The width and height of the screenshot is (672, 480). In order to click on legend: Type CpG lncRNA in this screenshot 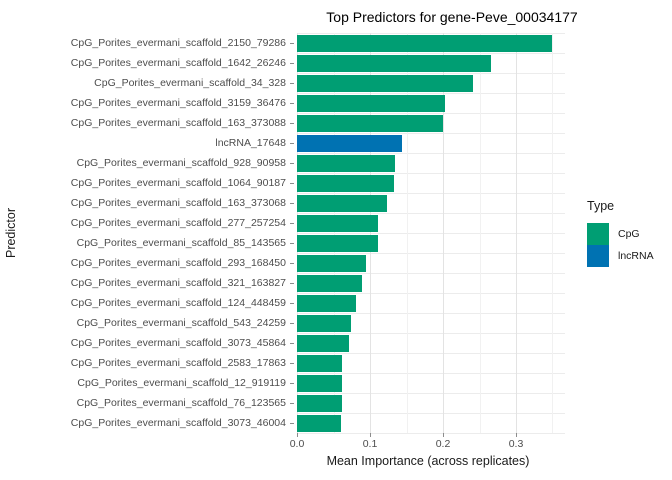, I will do `click(620, 233)`.